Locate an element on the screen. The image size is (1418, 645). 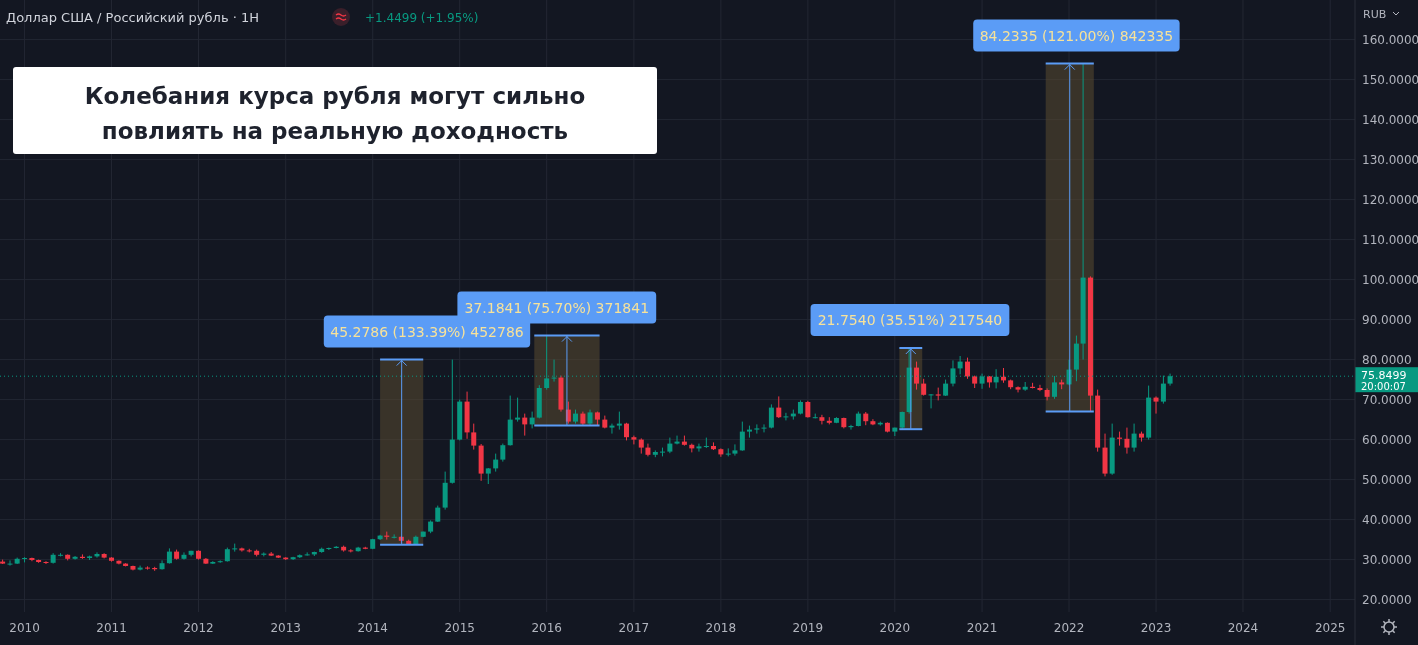
x-tick-label: 2016 is located at coordinates (546, 628).